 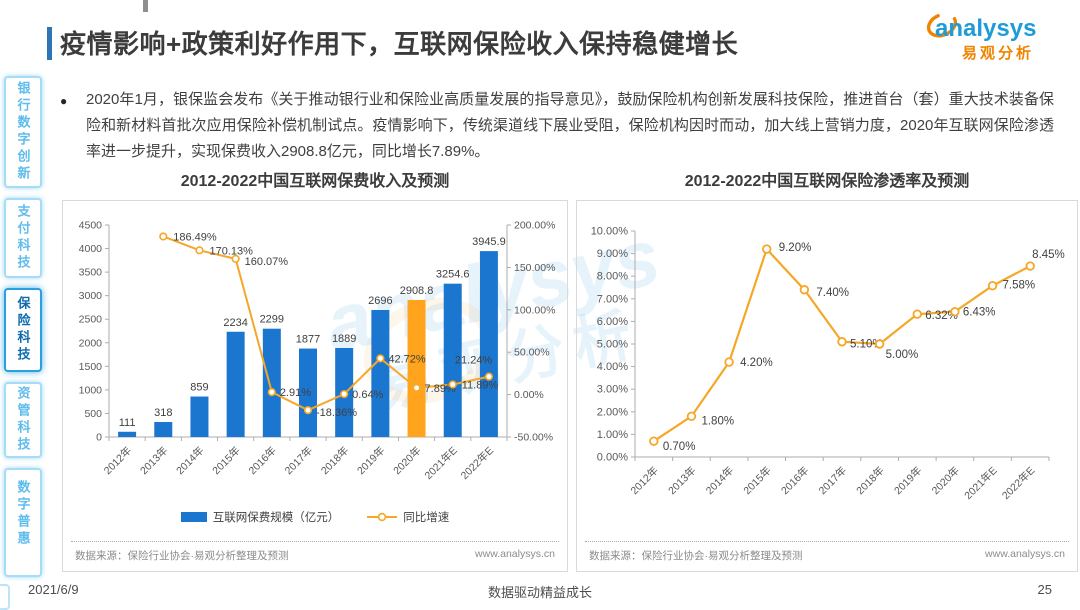 What do you see at coordinates (612, 254) in the screenshot?
I see `y-tick-label: 9.00%` at bounding box center [612, 254].